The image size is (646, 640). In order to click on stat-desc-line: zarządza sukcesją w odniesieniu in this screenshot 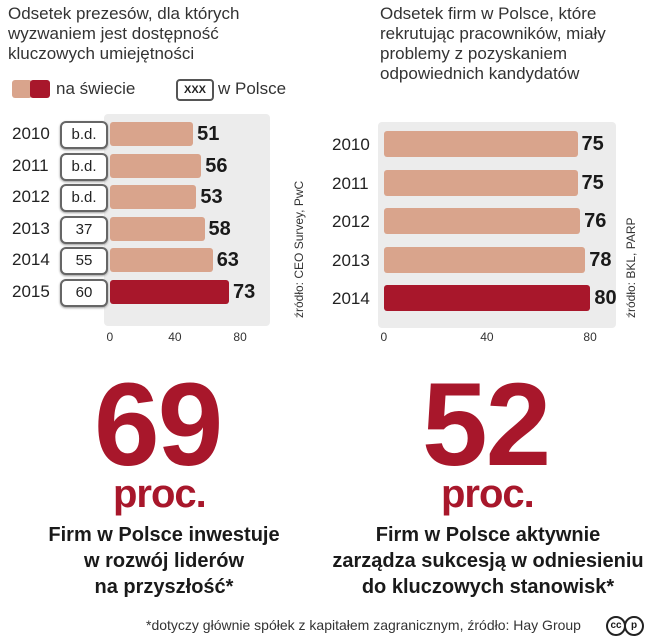, I will do `click(488, 561)`.